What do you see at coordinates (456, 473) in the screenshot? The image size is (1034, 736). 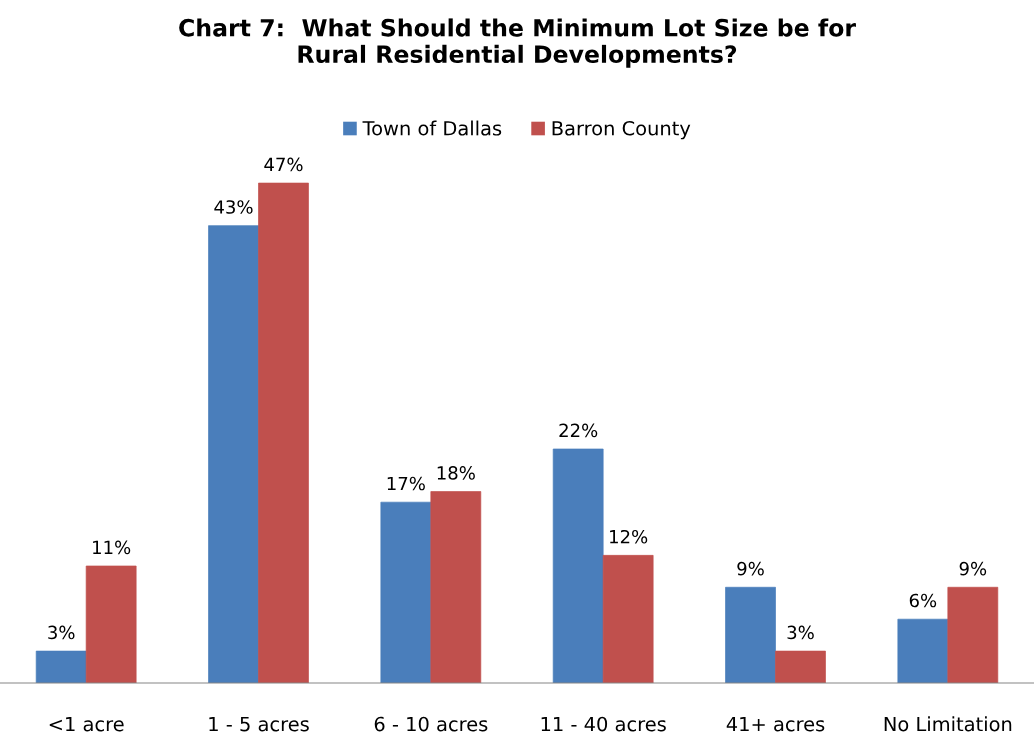 I see `data-label: 18%` at bounding box center [456, 473].